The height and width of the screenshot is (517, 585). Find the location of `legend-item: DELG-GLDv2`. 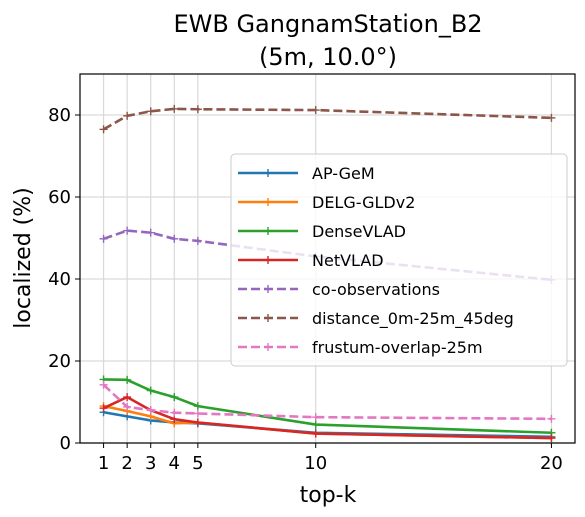

legend-item: DELG-GLDv2 is located at coordinates (326, 202).